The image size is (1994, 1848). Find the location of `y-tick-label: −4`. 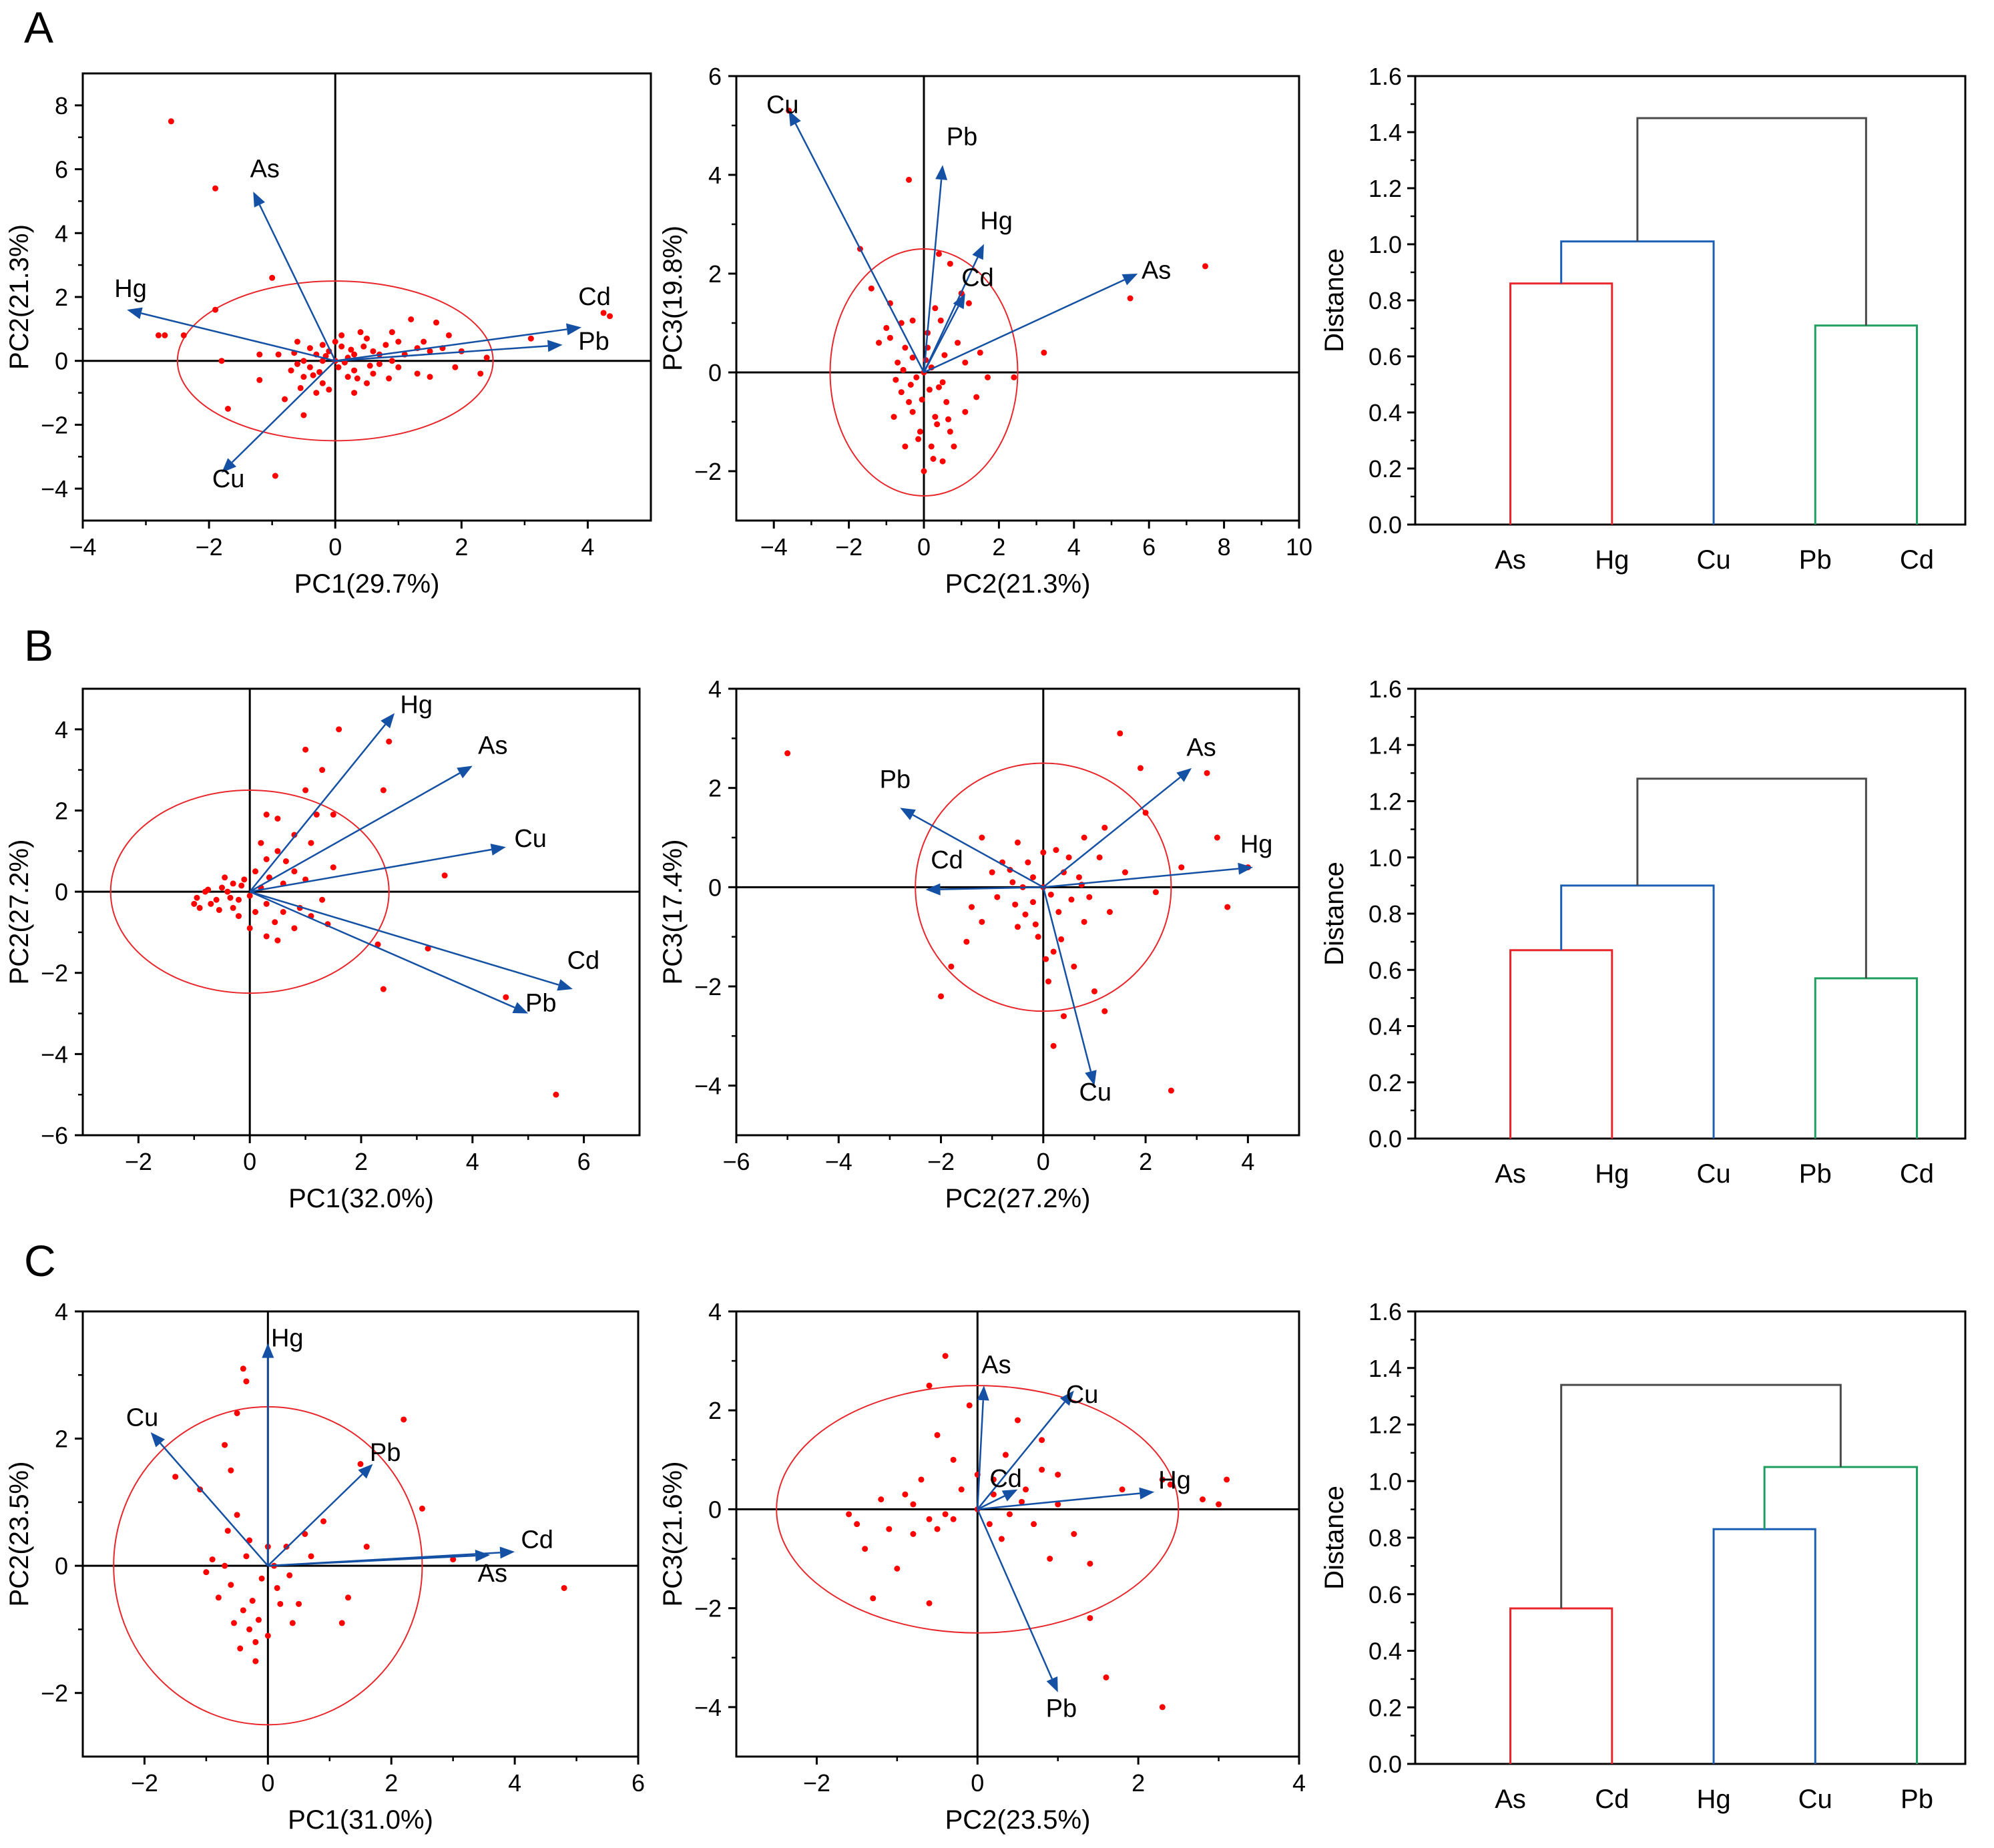

y-tick-label: −4 is located at coordinates (54, 489).